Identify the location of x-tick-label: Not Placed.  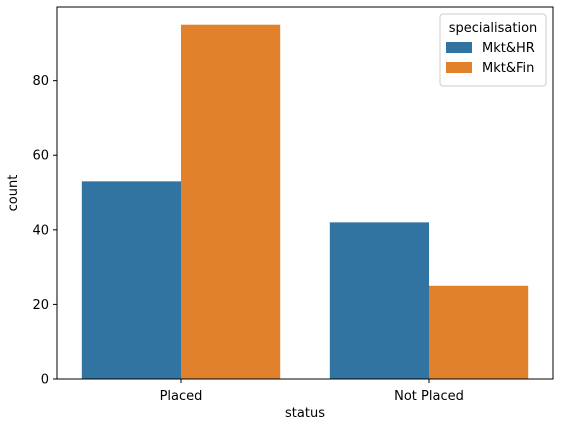
(429, 396).